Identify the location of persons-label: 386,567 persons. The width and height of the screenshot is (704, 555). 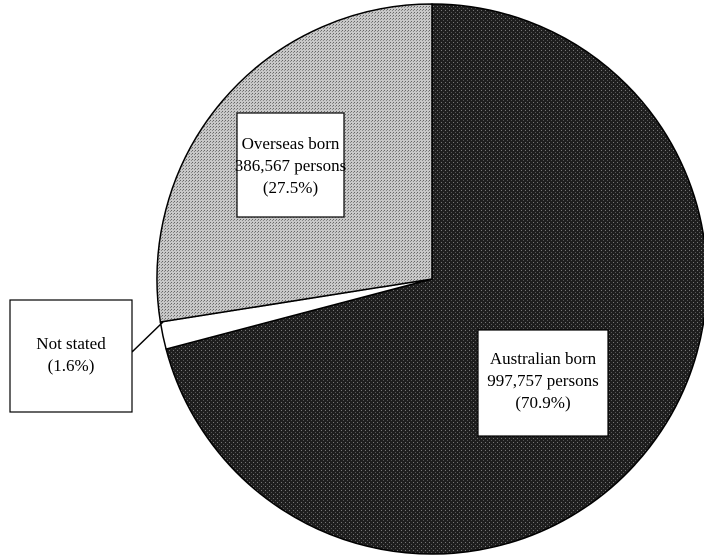
(290, 165).